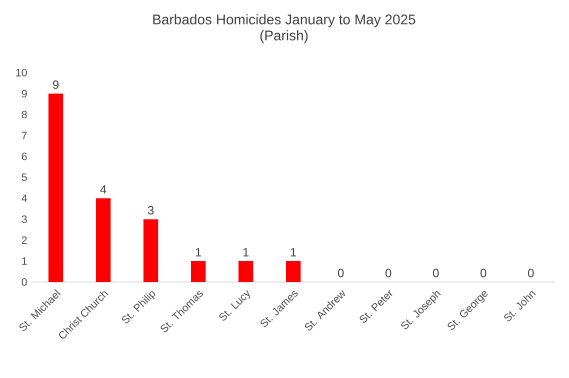  Describe the element at coordinates (103, 189) in the screenshot. I see `data-label: 4` at that location.